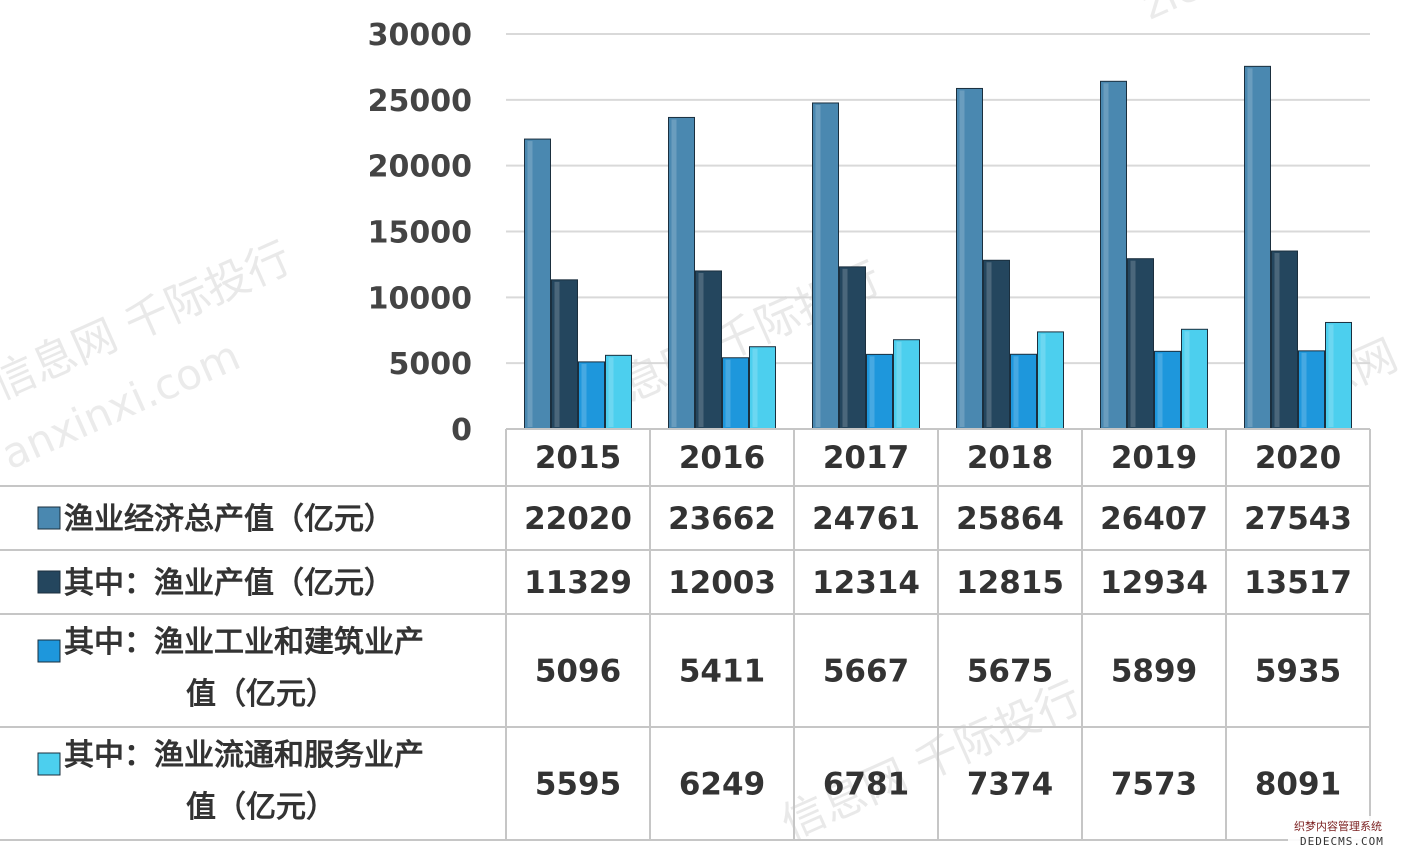  I want to click on corner-badge-title: 织梦内容管理系统, so click(1338, 826).